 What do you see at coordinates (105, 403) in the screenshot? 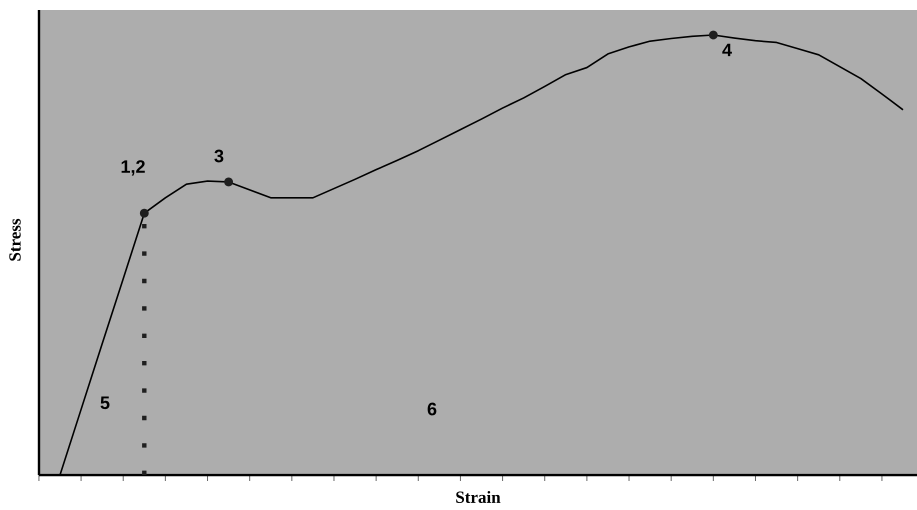
I see `annotation: 5` at bounding box center [105, 403].